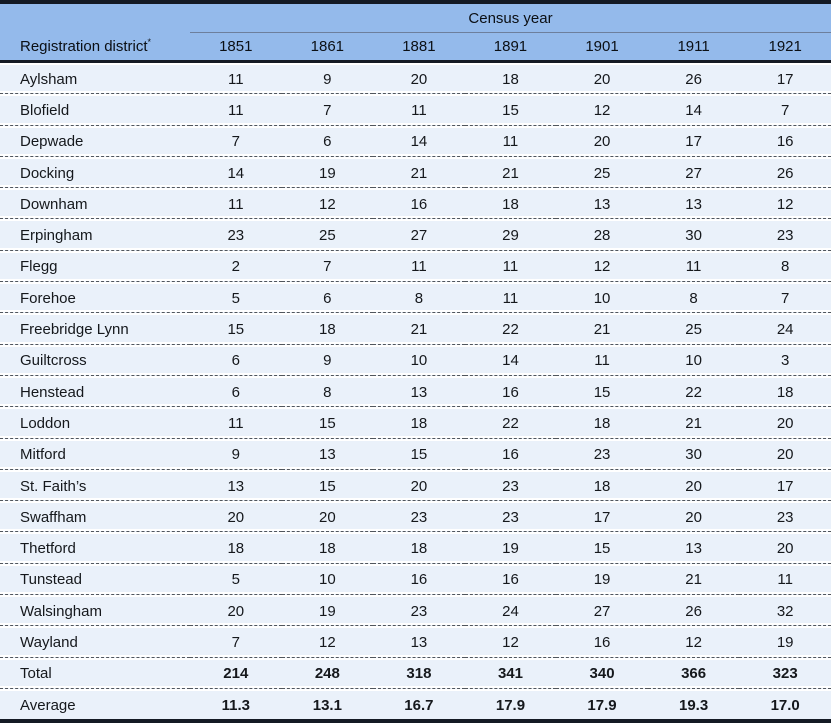 This screenshot has width=831, height=726. What do you see at coordinates (95, 266) in the screenshot?
I see `district-cell: Flegg` at bounding box center [95, 266].